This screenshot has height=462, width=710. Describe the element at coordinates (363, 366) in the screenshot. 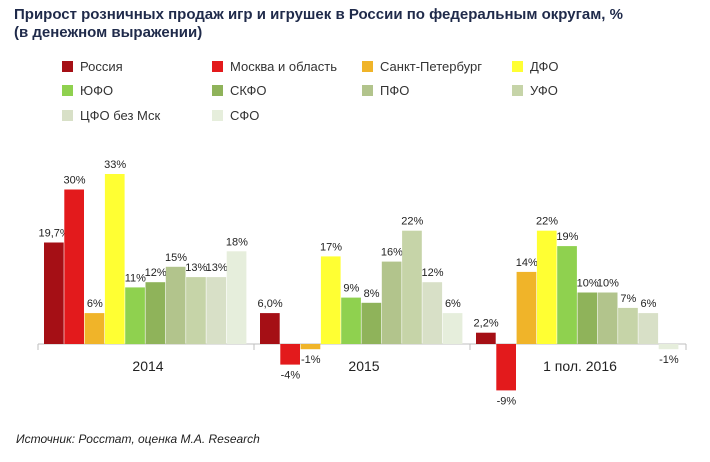

I see `x-tick-label: 2015` at that location.